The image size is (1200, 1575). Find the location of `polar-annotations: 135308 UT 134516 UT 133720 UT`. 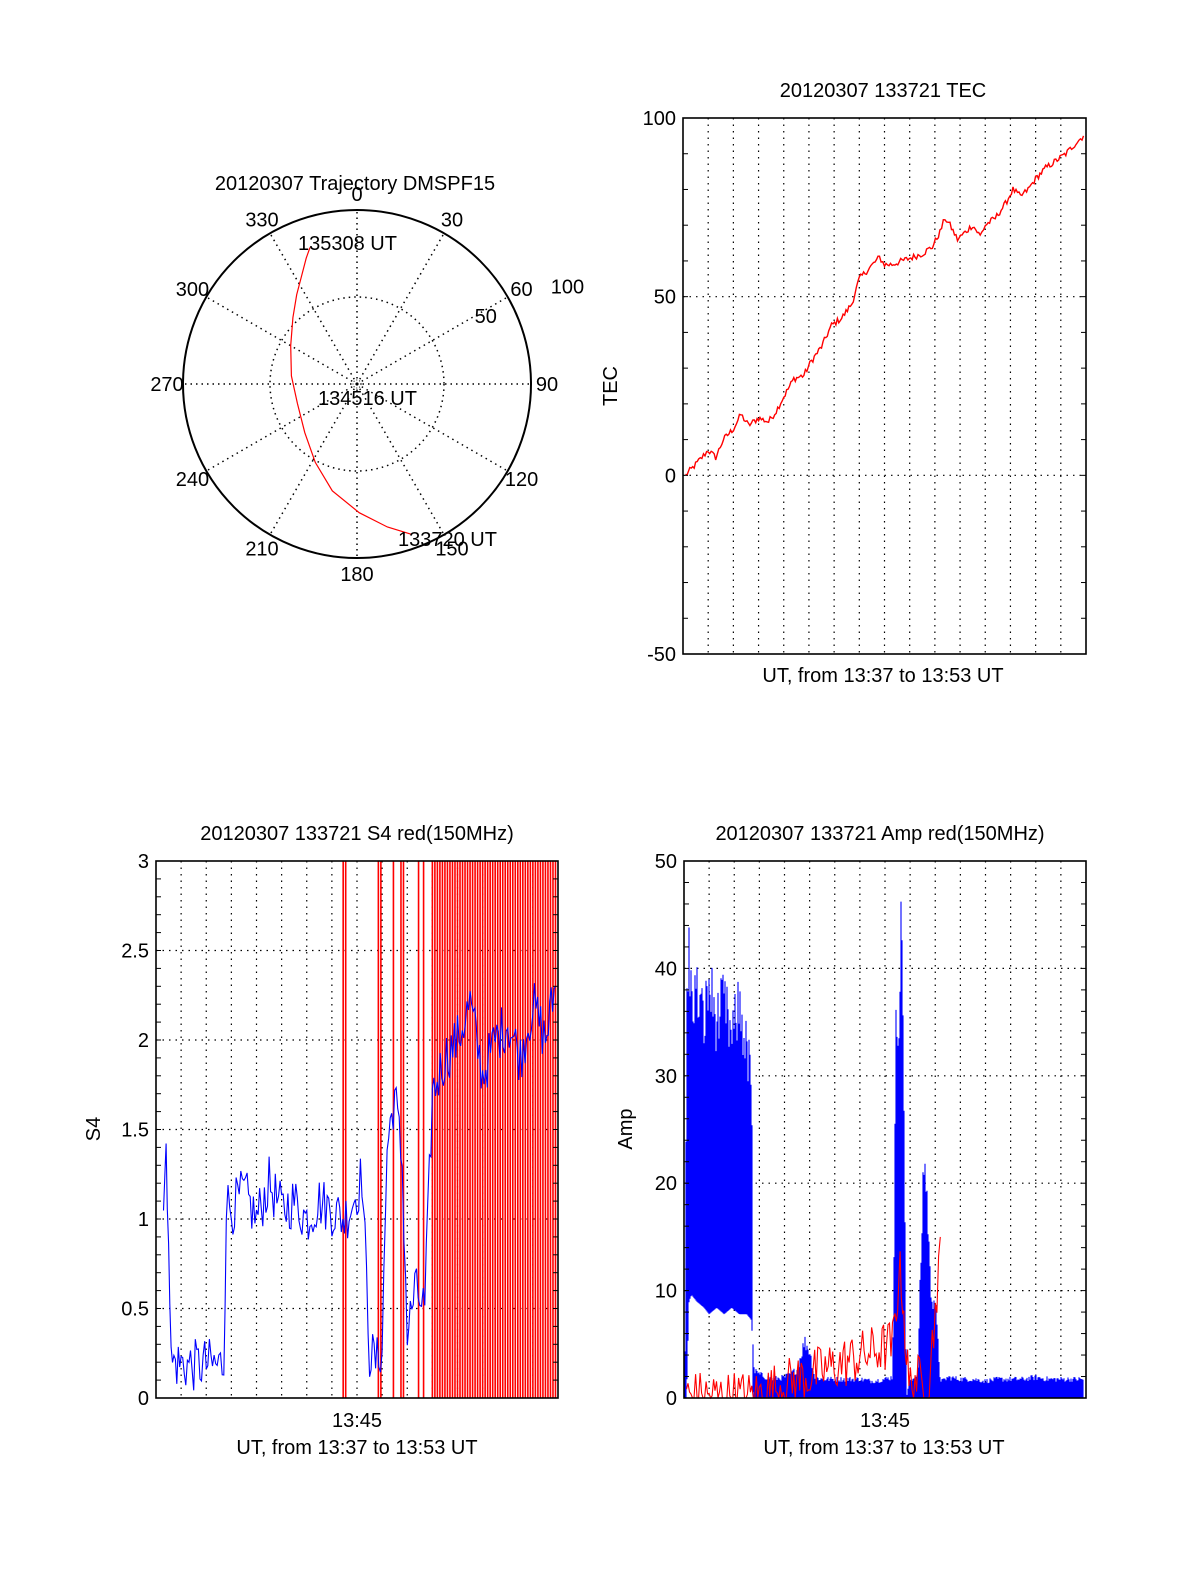

polar-annotations: 135308 UT 134516 UT 133720 UT is located at coordinates (397, 392).